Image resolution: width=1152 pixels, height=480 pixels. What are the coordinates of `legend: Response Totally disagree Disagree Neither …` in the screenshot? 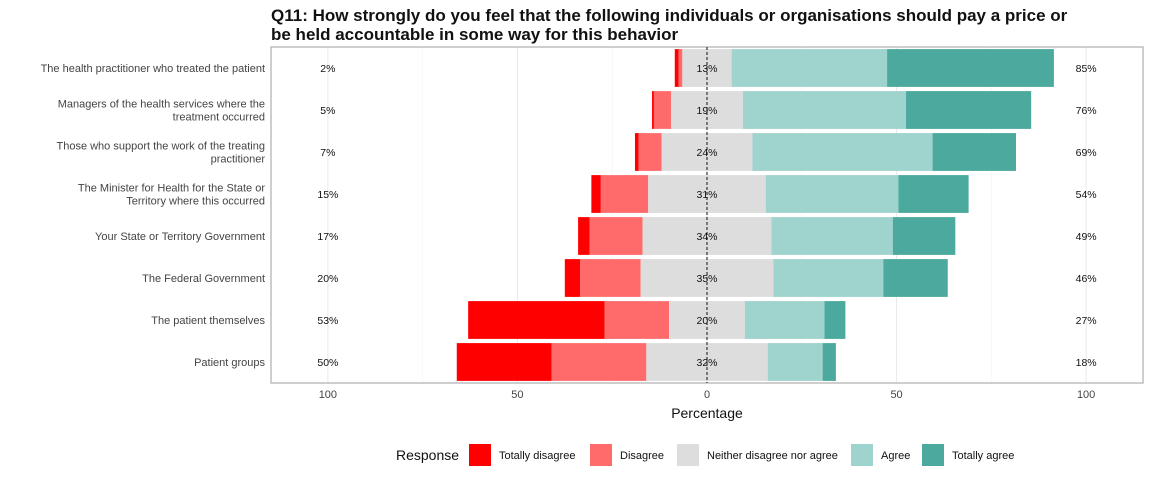 It's located at (705, 455).